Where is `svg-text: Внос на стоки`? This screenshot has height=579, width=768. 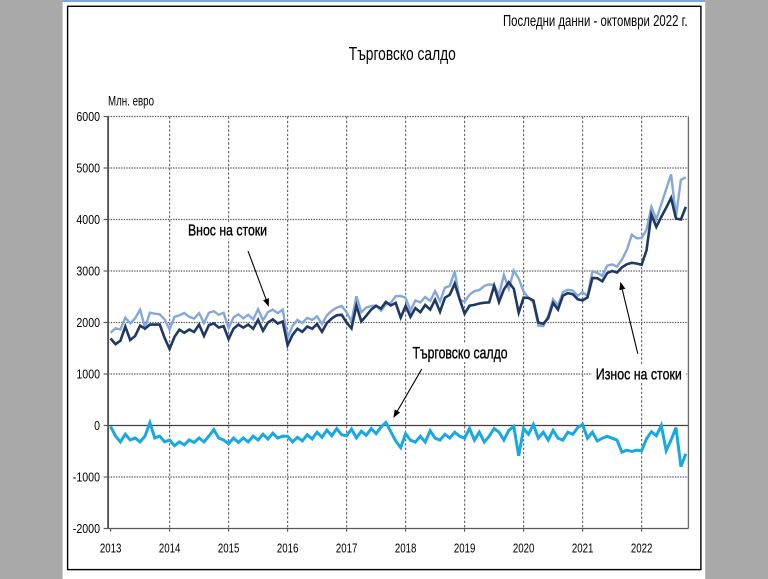 svg-text: Внос на стоки is located at coordinates (227, 231).